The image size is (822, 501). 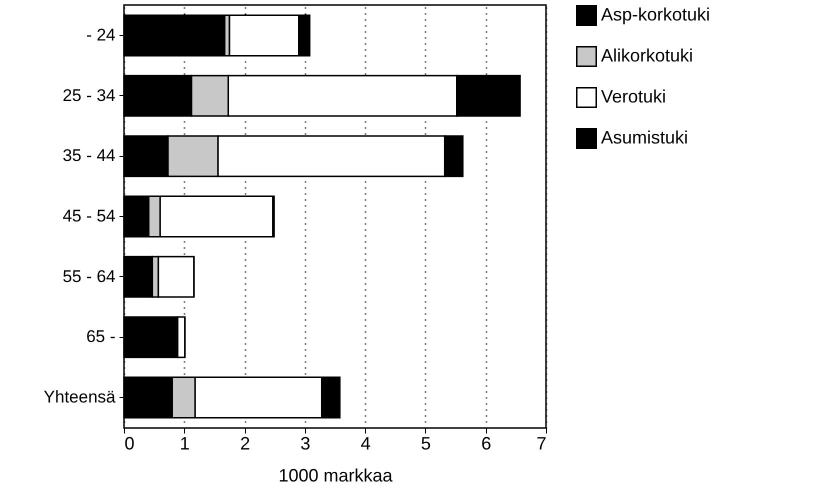 I want to click on x-tick-label: 7, so click(x=541, y=444).